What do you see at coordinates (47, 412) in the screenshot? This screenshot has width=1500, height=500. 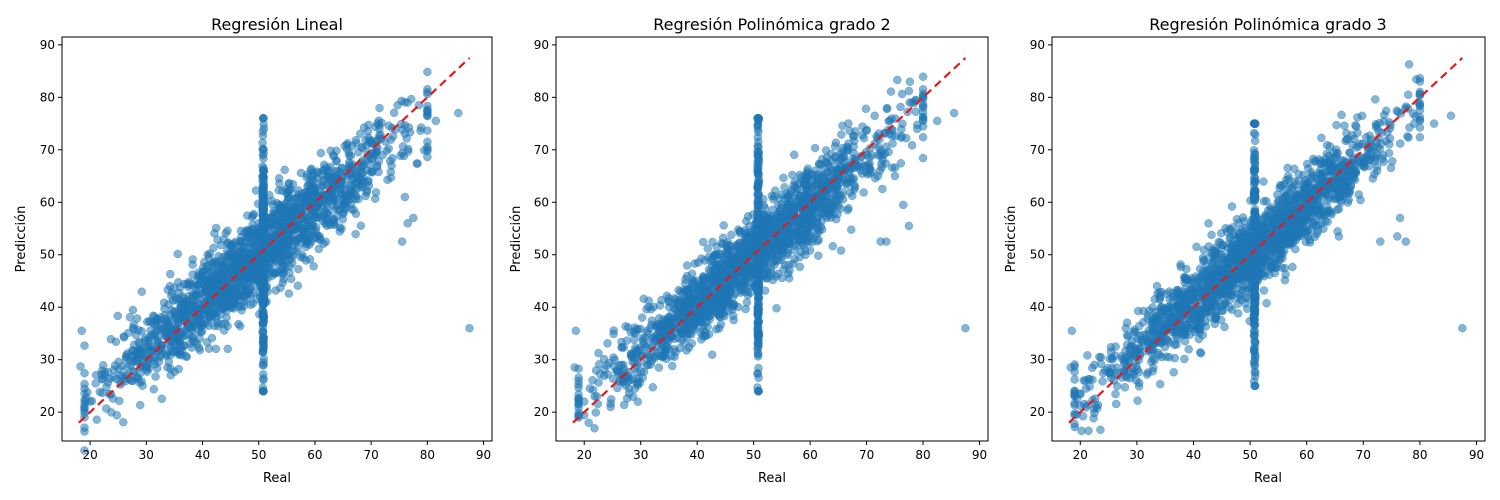 I see `y-tick-label: 20` at bounding box center [47, 412].